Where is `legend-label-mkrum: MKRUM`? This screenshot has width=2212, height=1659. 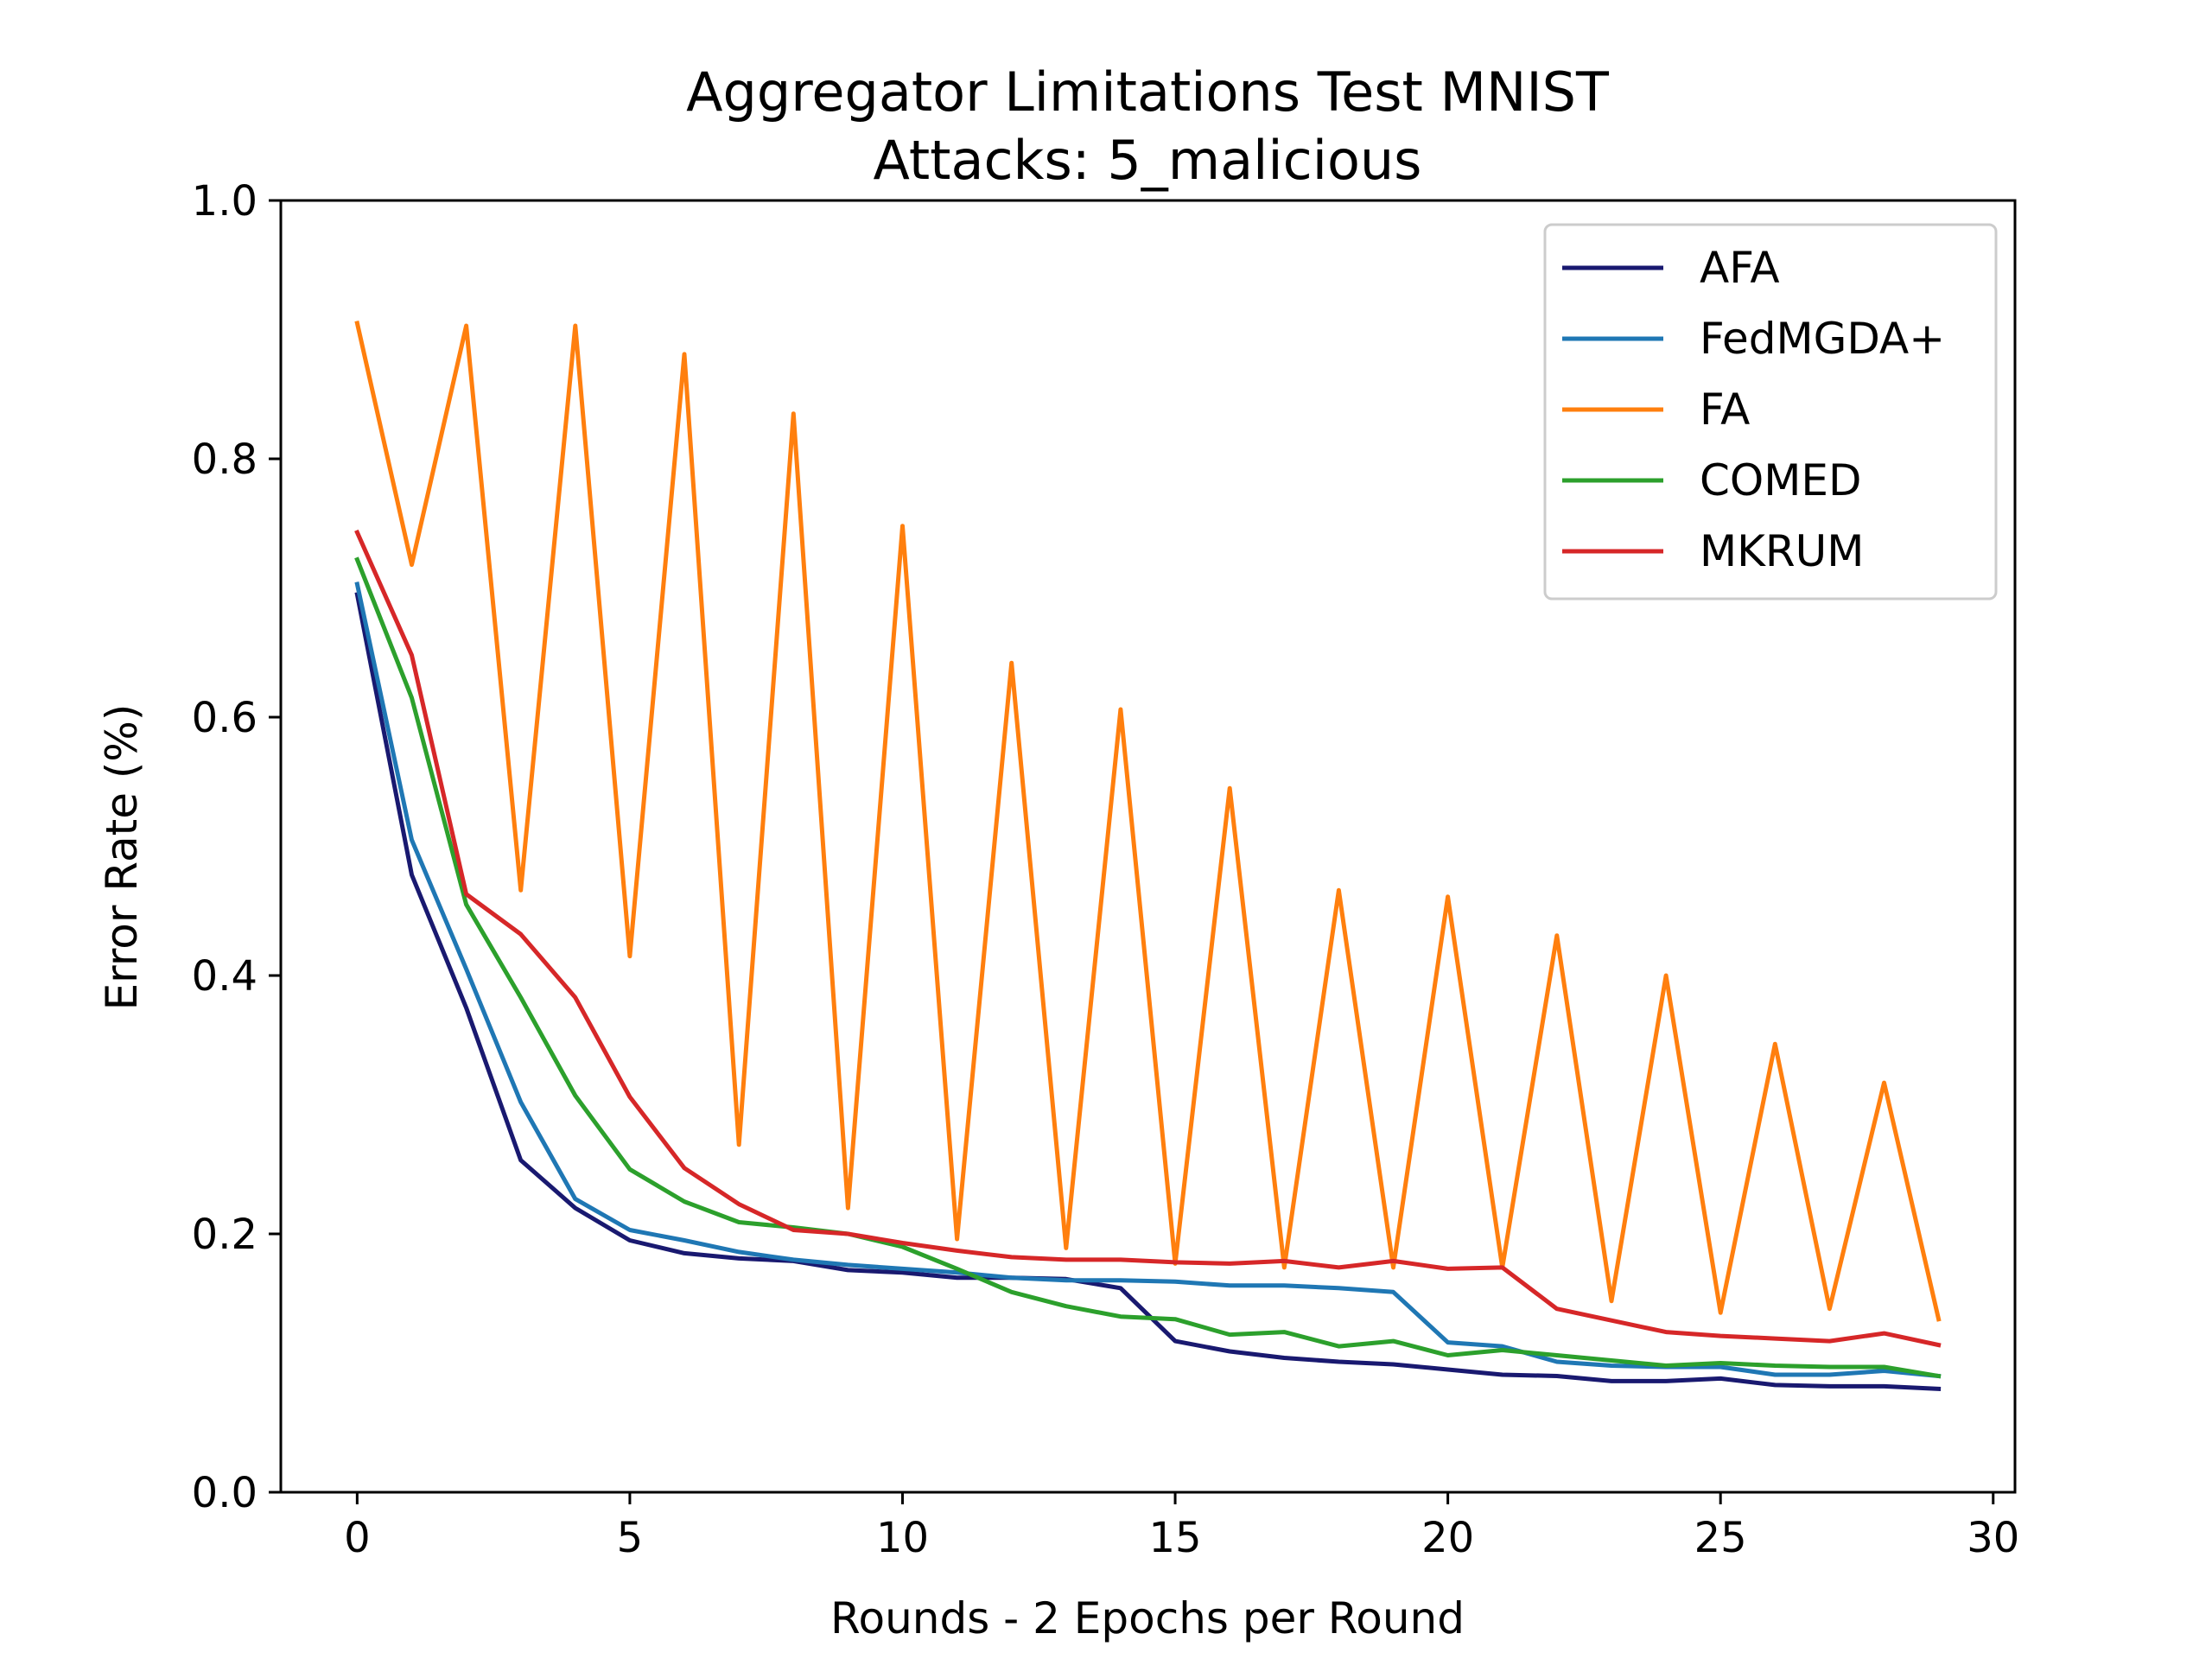
legend-label-mkrum: MKRUM is located at coordinates (1782, 551).